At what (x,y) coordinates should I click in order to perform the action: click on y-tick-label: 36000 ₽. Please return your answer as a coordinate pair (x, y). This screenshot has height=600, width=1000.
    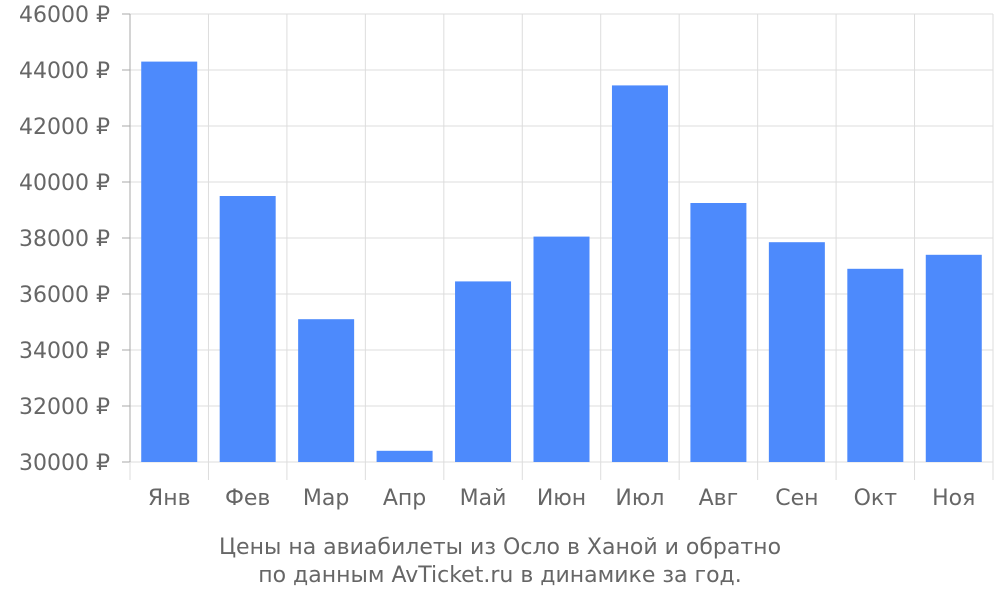
    Looking at the image, I should click on (64, 295).